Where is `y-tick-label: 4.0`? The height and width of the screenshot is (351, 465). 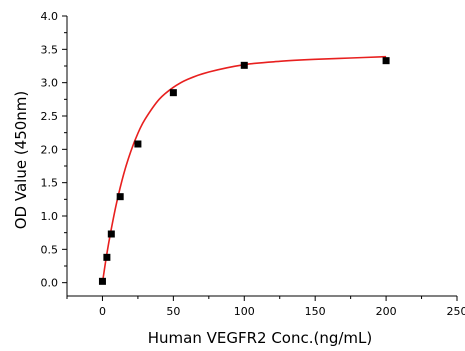
y-tick-label: 4.0 is located at coordinates (50, 16).